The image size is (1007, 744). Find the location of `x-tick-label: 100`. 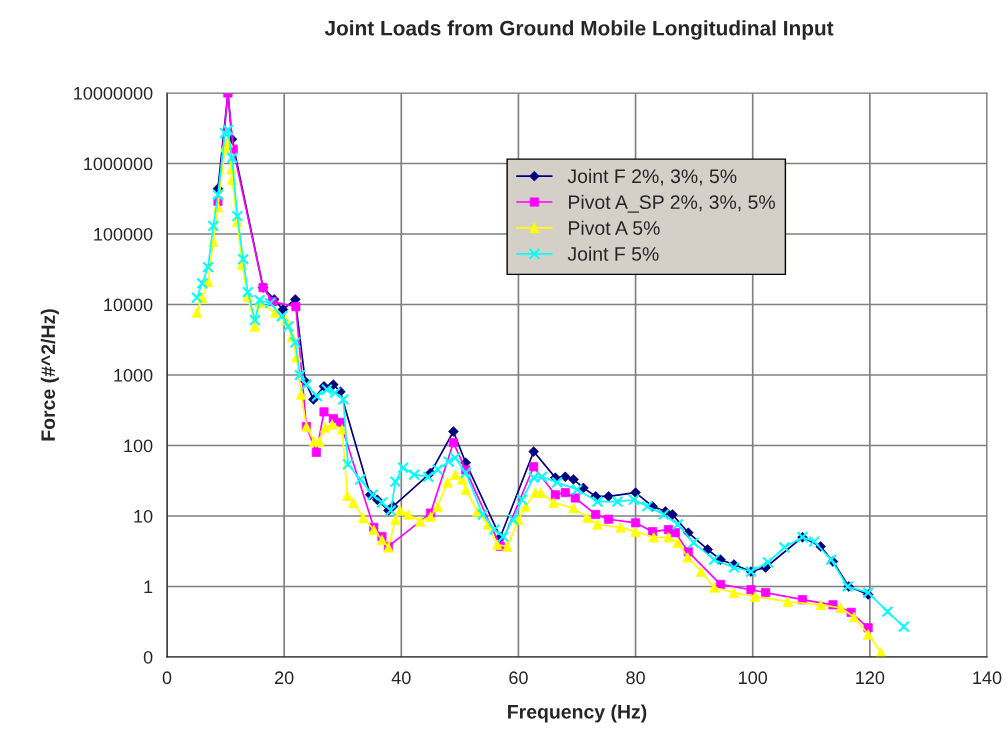

x-tick-label: 100 is located at coordinates (753, 678).